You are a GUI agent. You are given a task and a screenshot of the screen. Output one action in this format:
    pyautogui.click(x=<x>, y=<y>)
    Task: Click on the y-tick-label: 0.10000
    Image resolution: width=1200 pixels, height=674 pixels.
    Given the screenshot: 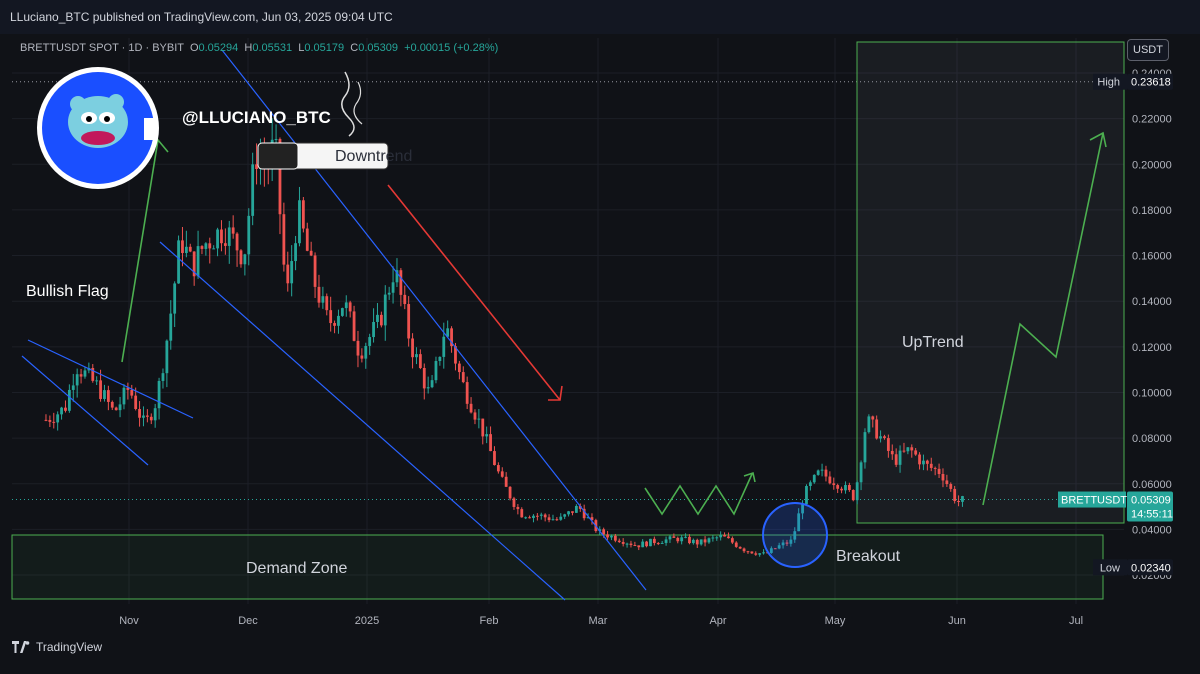 What is the action you would take?
    pyautogui.click(x=1152, y=393)
    